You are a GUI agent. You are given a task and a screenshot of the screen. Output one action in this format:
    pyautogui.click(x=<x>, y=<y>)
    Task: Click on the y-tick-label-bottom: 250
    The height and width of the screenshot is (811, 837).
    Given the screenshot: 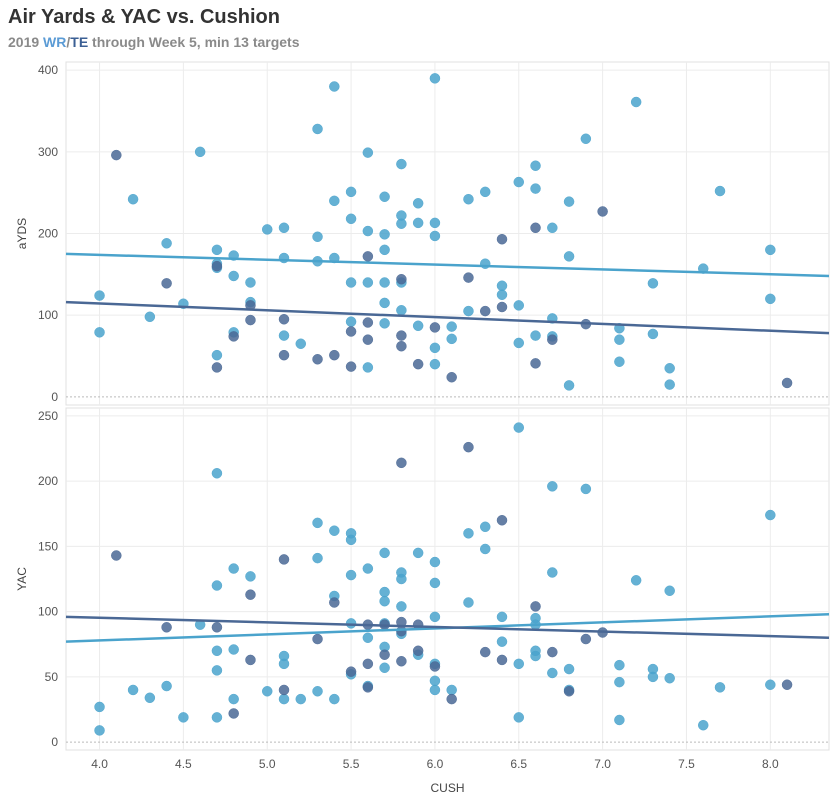 What is the action you would take?
    pyautogui.click(x=48, y=416)
    